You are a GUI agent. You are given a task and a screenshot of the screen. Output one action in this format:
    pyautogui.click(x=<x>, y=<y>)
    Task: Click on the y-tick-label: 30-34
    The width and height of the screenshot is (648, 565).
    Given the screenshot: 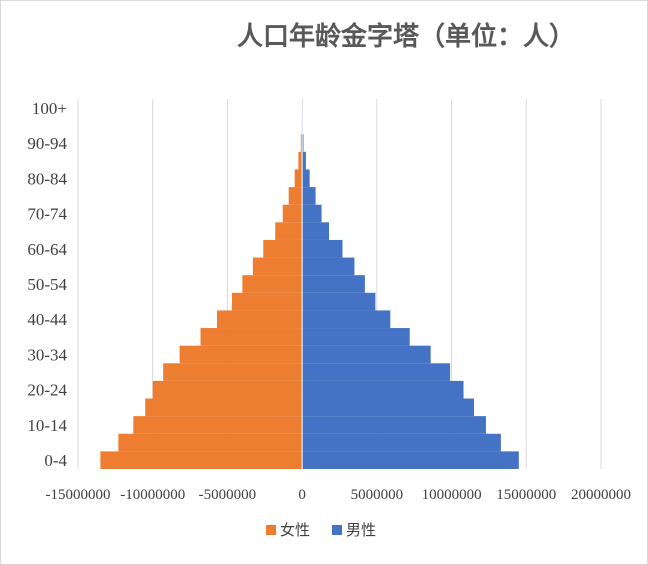 What is the action you would take?
    pyautogui.click(x=47, y=354)
    